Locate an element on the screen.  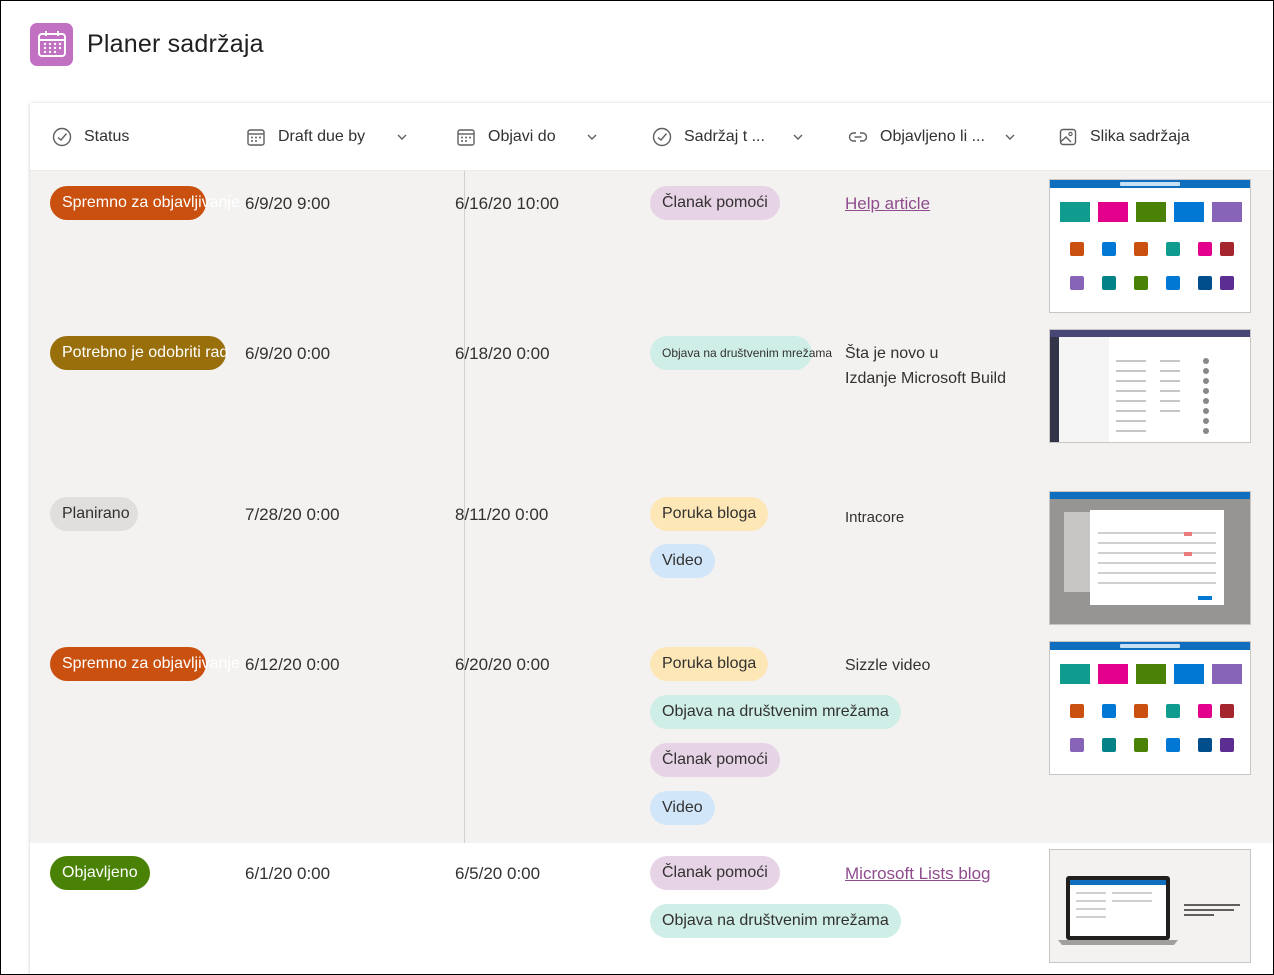
status-badge: Objavljeno is located at coordinates (100, 873).